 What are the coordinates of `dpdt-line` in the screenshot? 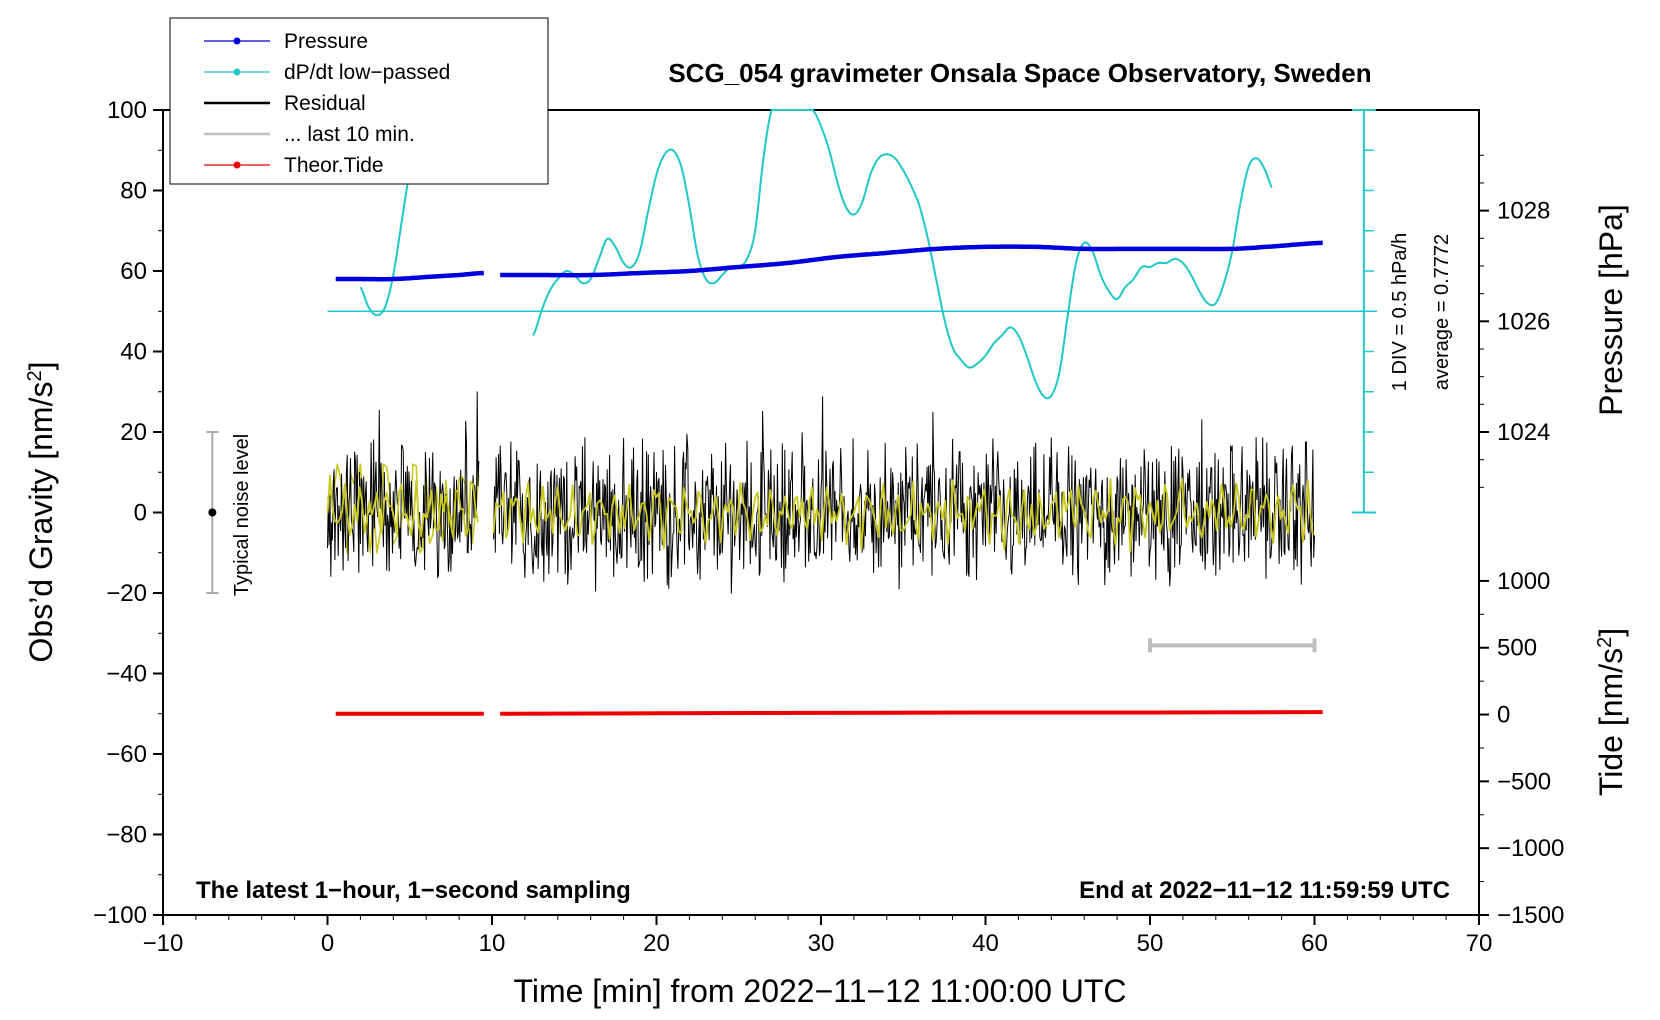 It's located at (902, 254).